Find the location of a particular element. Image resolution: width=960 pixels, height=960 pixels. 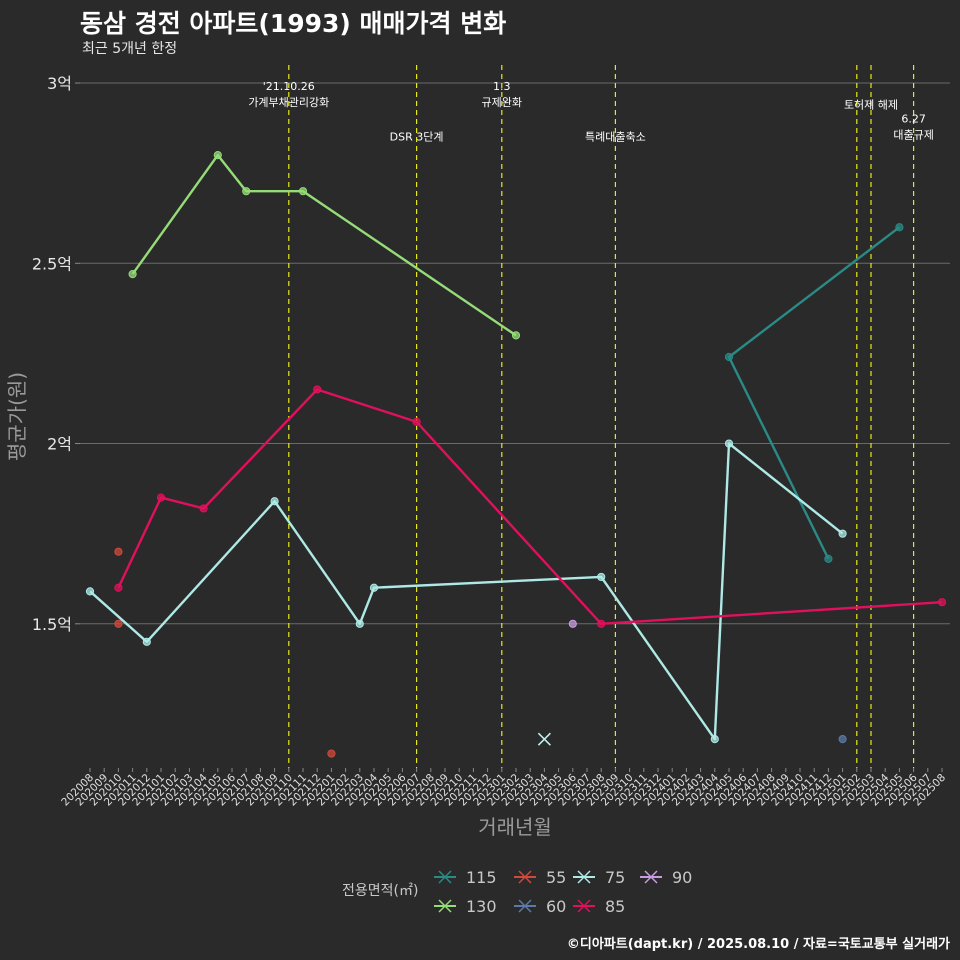

y-tick-label: 3억 is located at coordinates (59, 83).